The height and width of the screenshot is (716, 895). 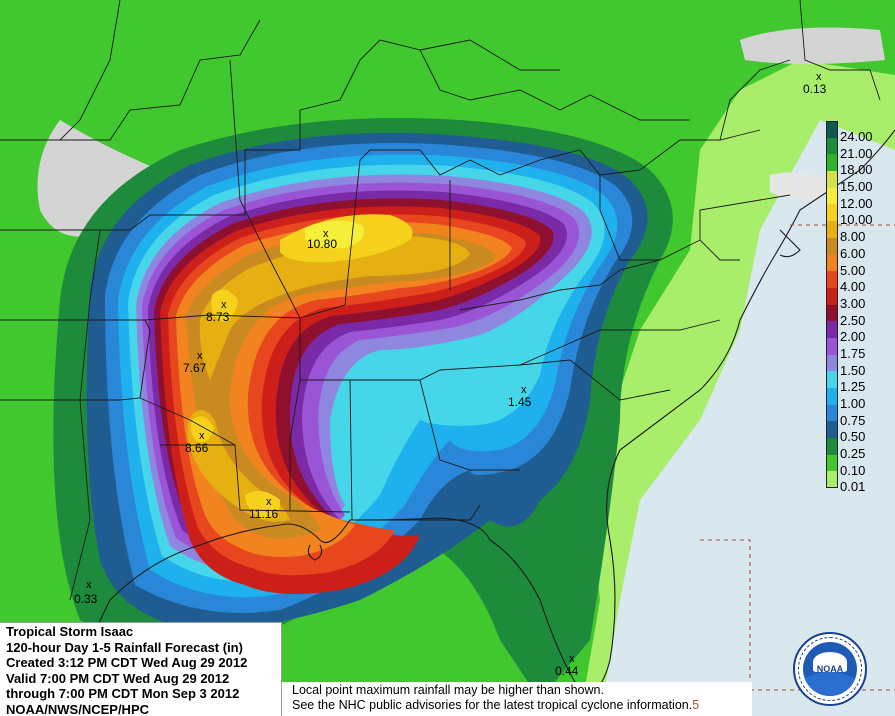 I want to click on logo-wave, so click(x=830, y=684).